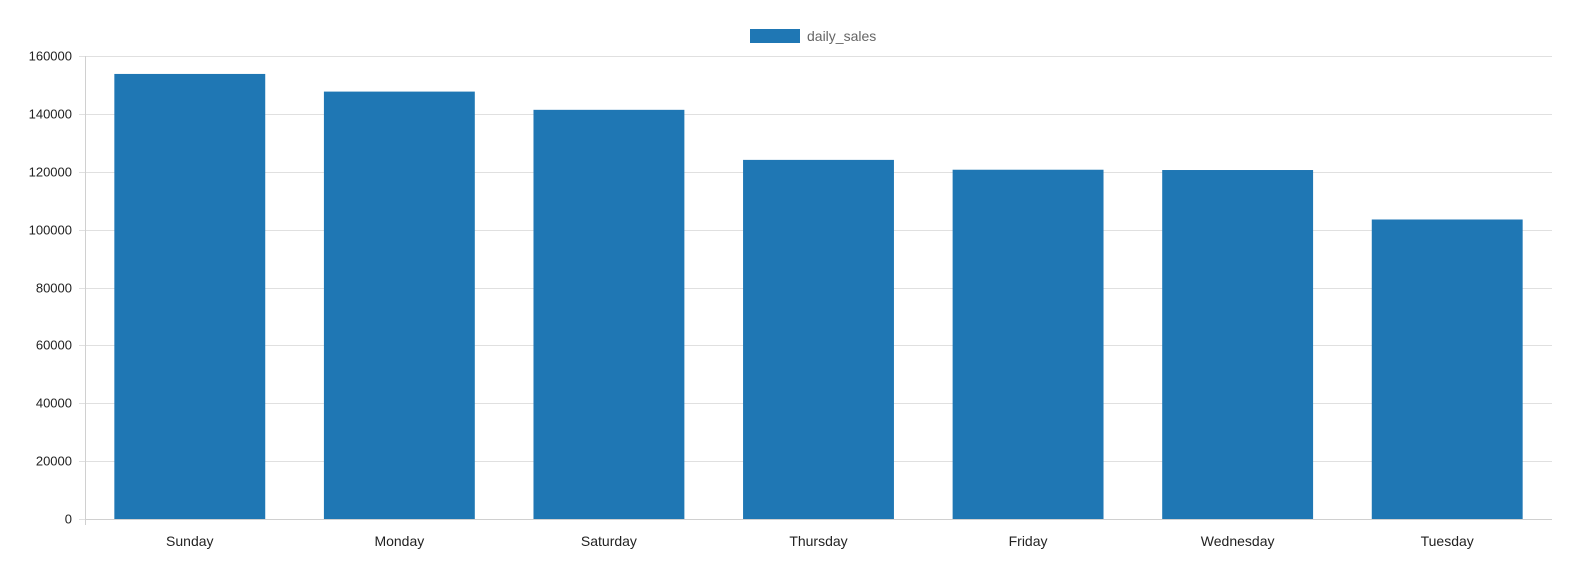 This screenshot has height=577, width=1592. I want to click on bar-tuesday, so click(1447, 369).